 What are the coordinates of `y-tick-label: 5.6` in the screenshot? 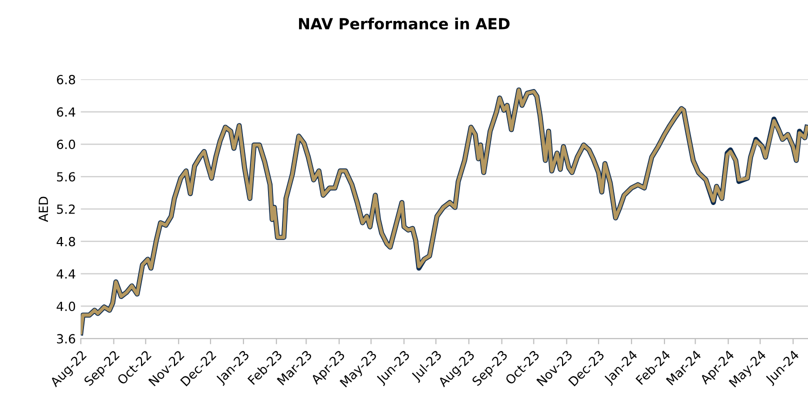 It's located at (66, 177).